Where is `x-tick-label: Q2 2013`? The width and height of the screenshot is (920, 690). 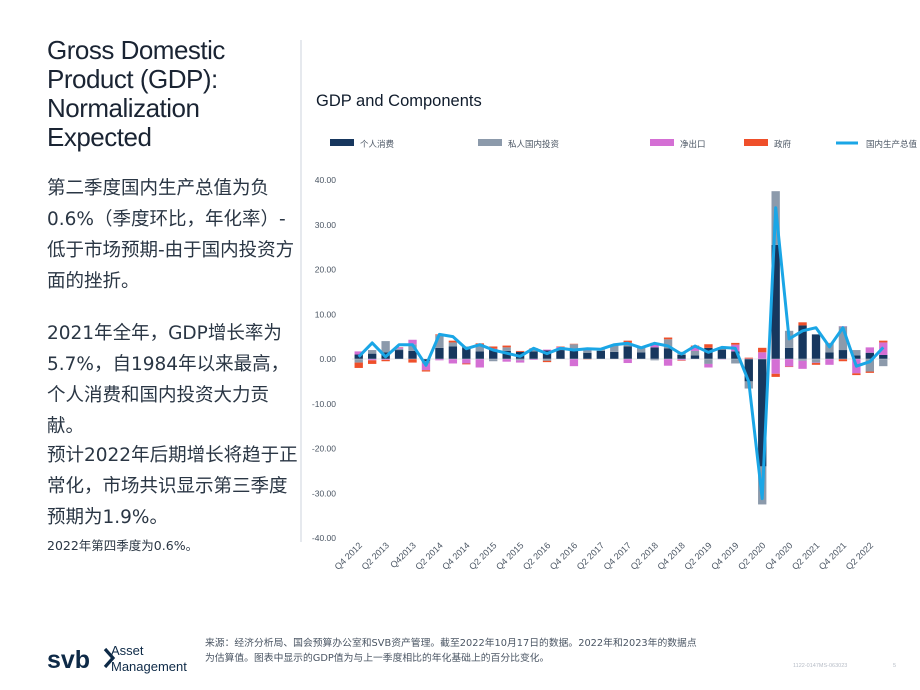
x-tick-label: Q2 2013 is located at coordinates (375, 555).